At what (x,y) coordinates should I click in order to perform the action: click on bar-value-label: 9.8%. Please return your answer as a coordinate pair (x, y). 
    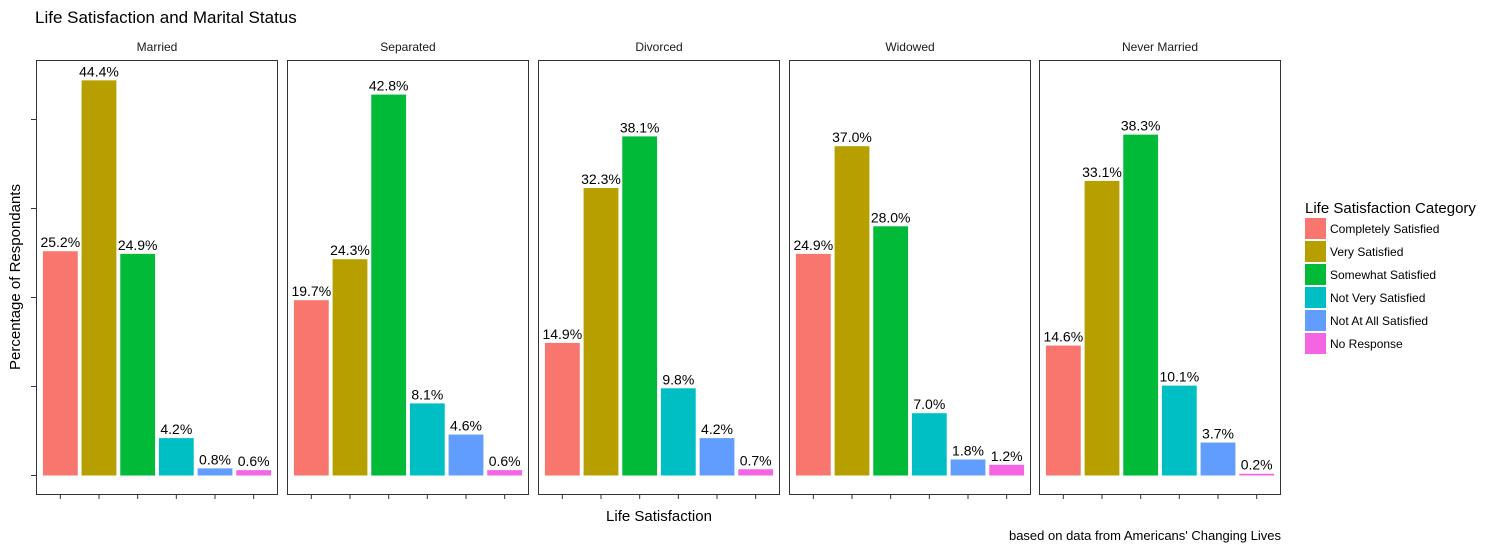
    Looking at the image, I should click on (678, 379).